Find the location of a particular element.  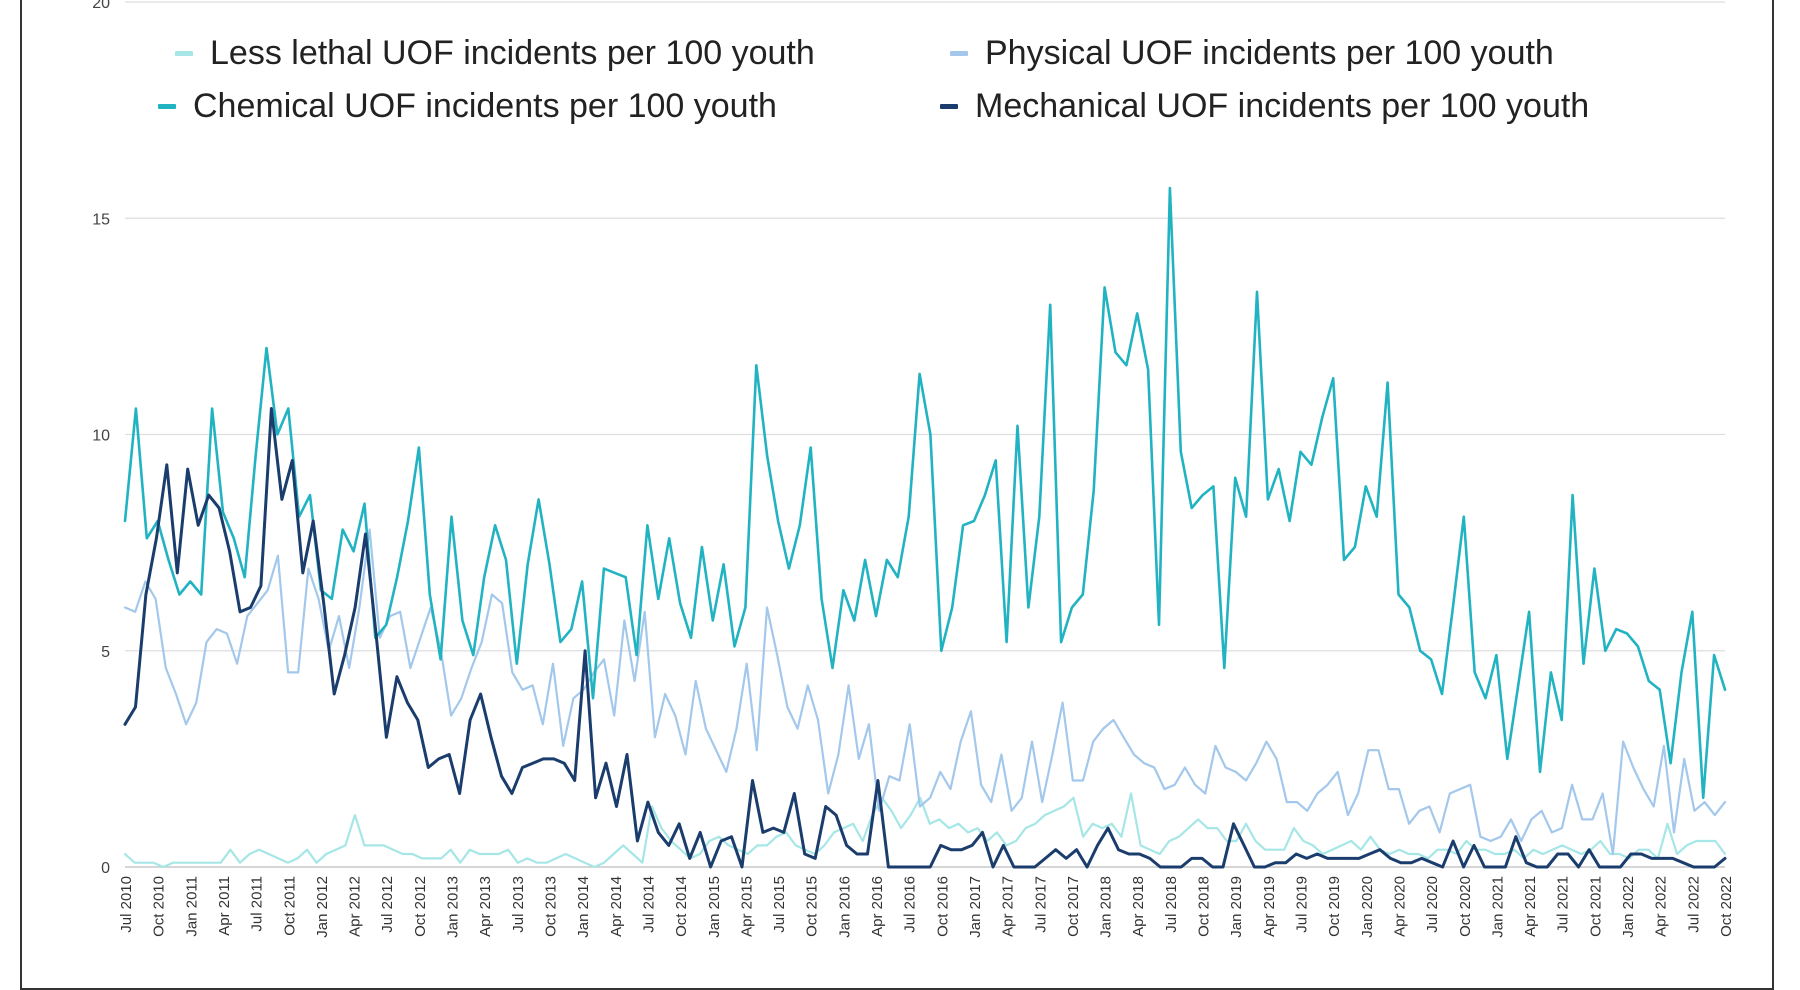

x-tick-label-26: Jan 2017 is located at coordinates (975, 907).